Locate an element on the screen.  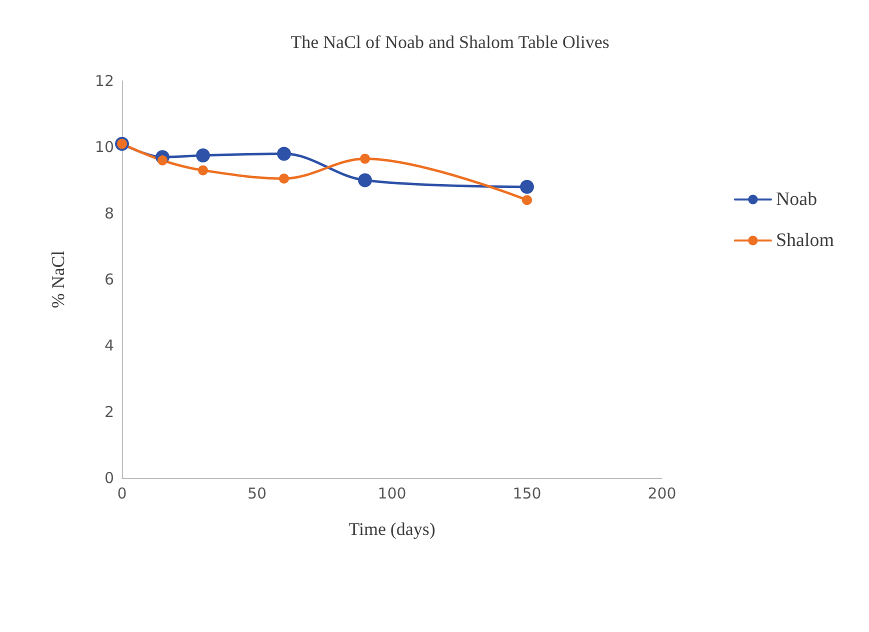
x-tick-label: 50 is located at coordinates (257, 493).